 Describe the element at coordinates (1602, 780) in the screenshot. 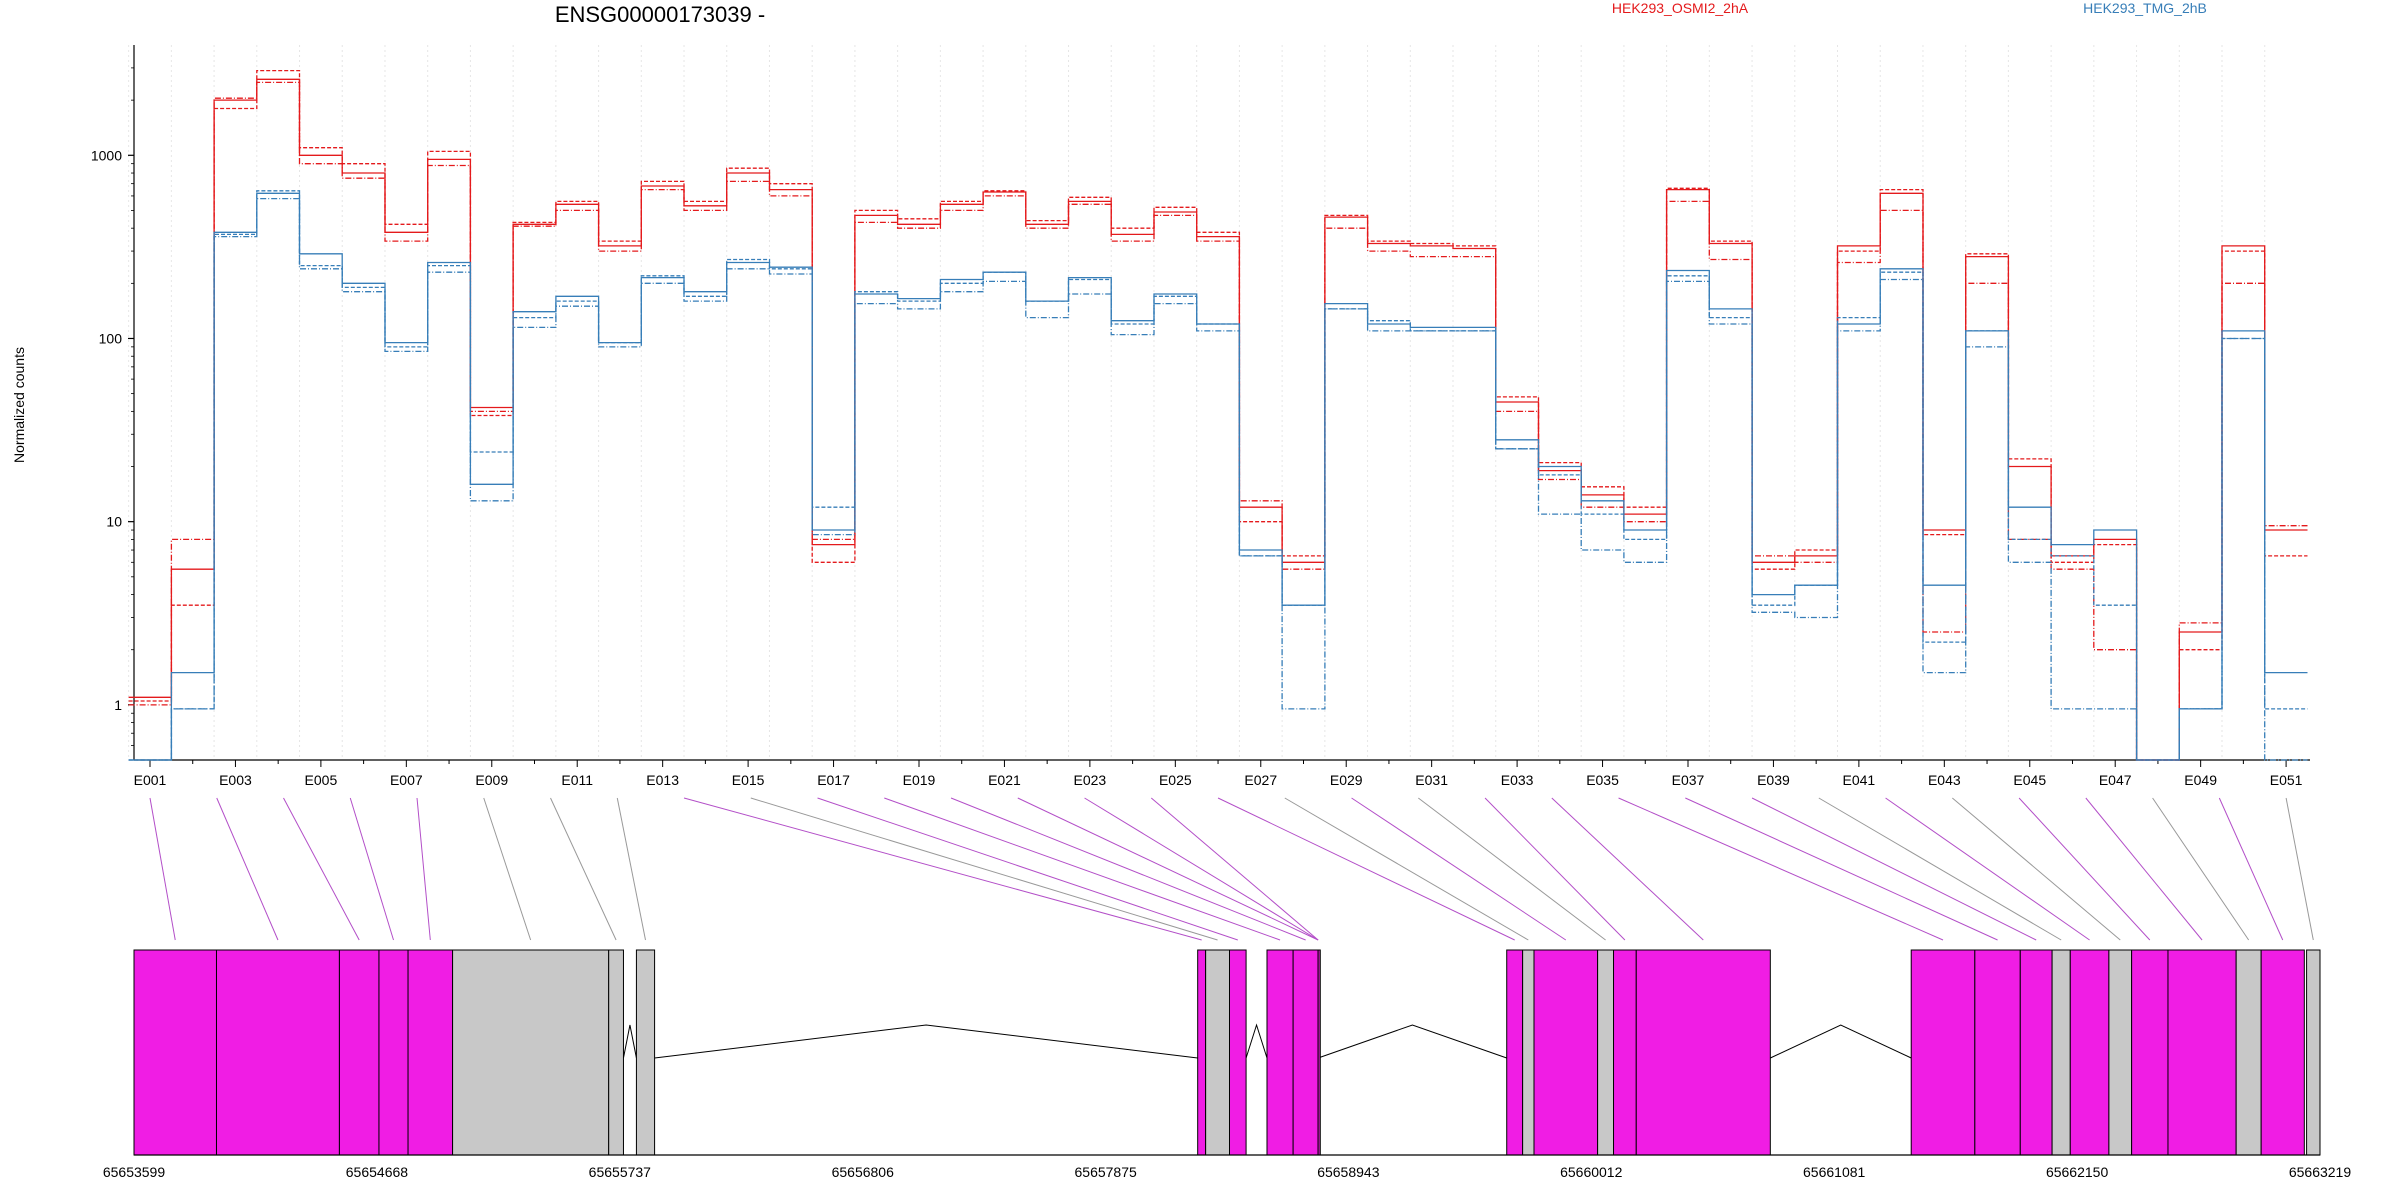

I see `x-tick-label: E035` at that location.